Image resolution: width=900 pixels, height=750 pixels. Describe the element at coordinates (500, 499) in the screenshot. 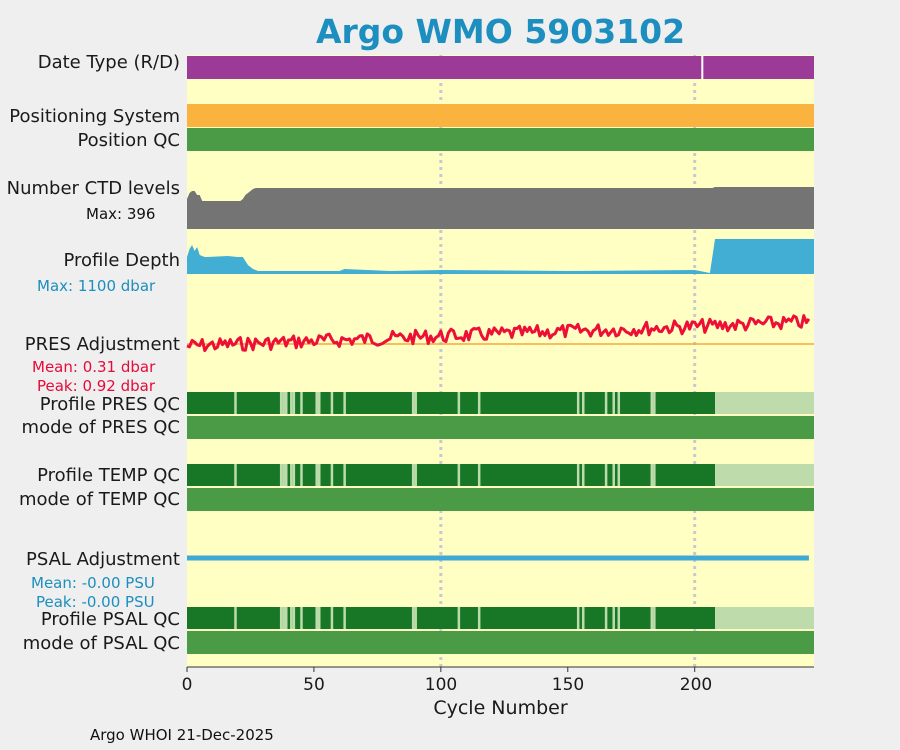

I see `mode-temp-qc-bar` at that location.